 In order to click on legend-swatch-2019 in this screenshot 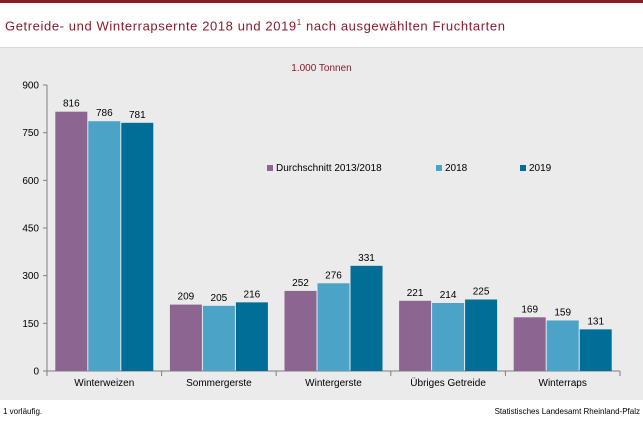, I will do `click(523, 168)`.